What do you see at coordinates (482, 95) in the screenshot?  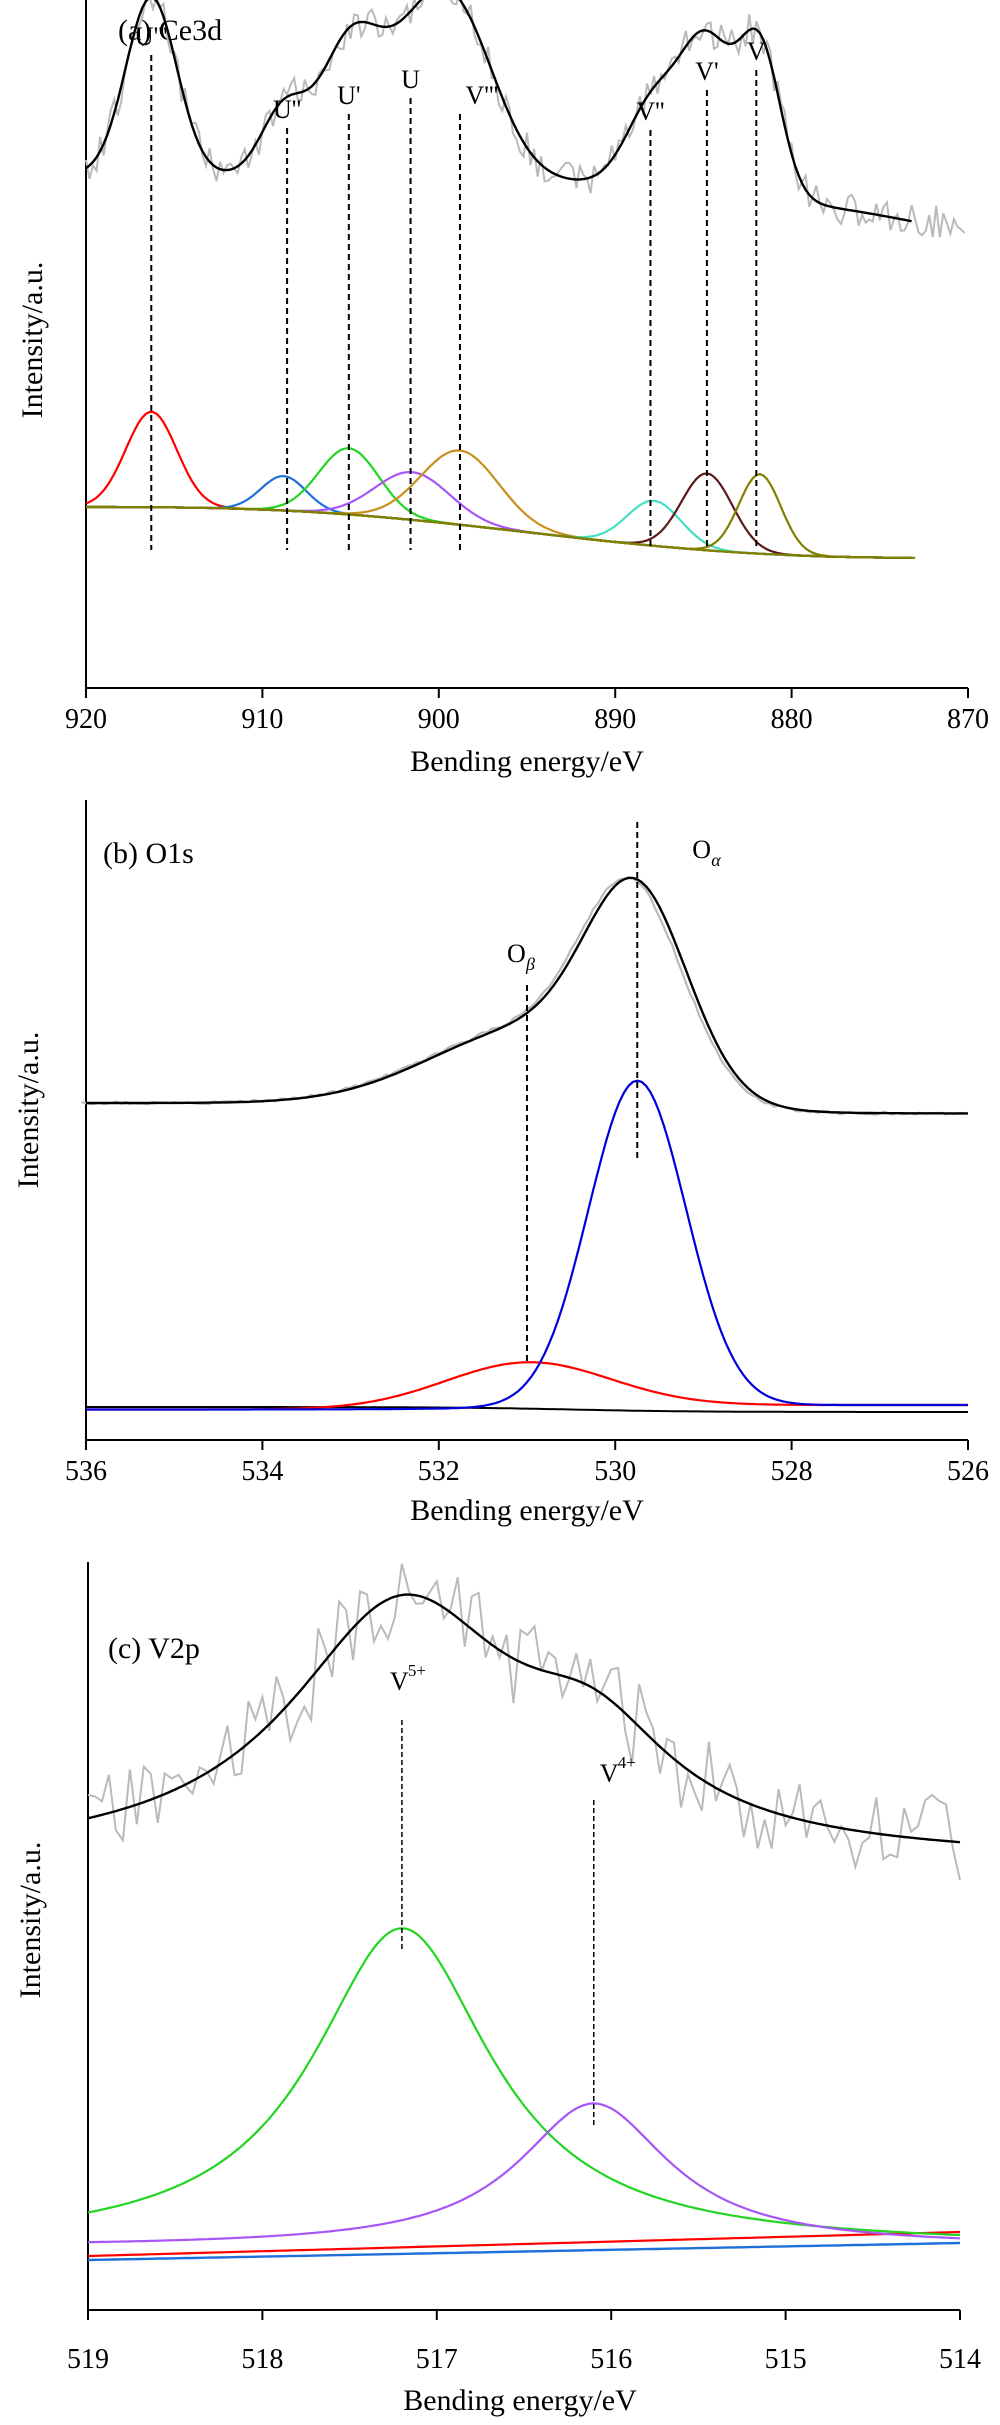 I see `peak-label: V'''` at bounding box center [482, 95].